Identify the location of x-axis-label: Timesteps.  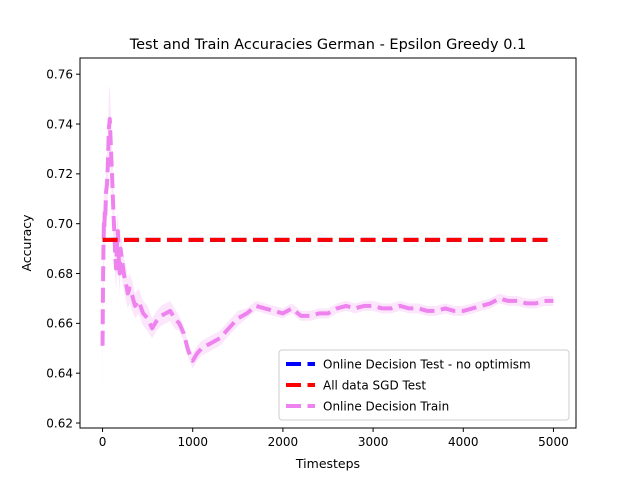
(327, 463).